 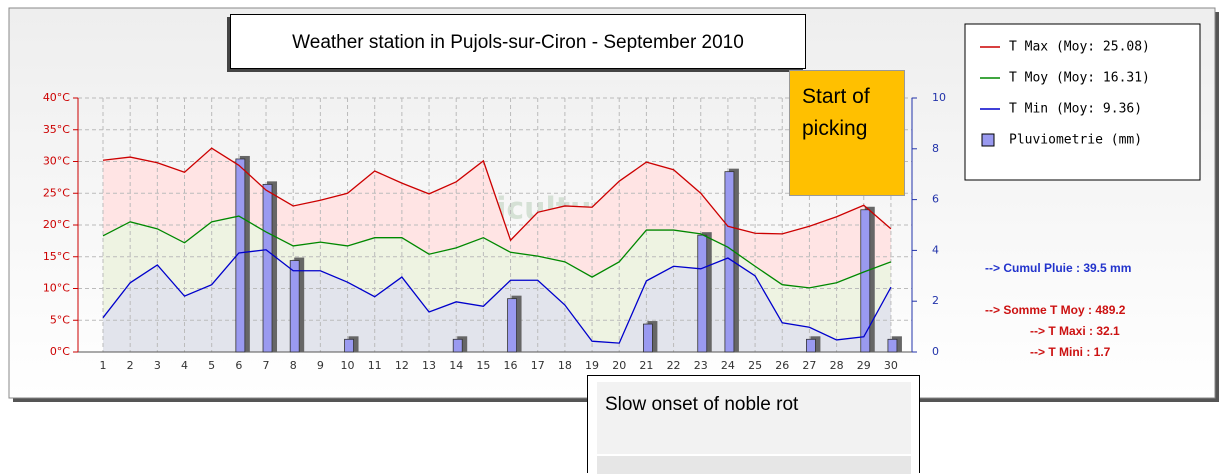 What do you see at coordinates (238, 365) in the screenshot?
I see `x-tick-label: 6` at bounding box center [238, 365].